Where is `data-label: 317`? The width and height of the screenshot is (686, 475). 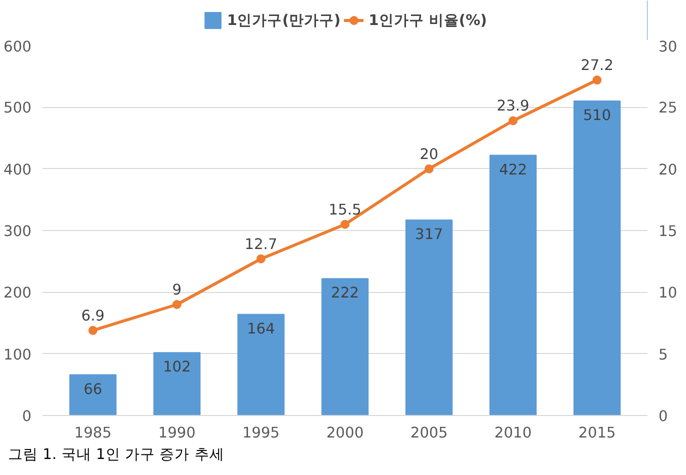
data-label: 317 is located at coordinates (429, 235).